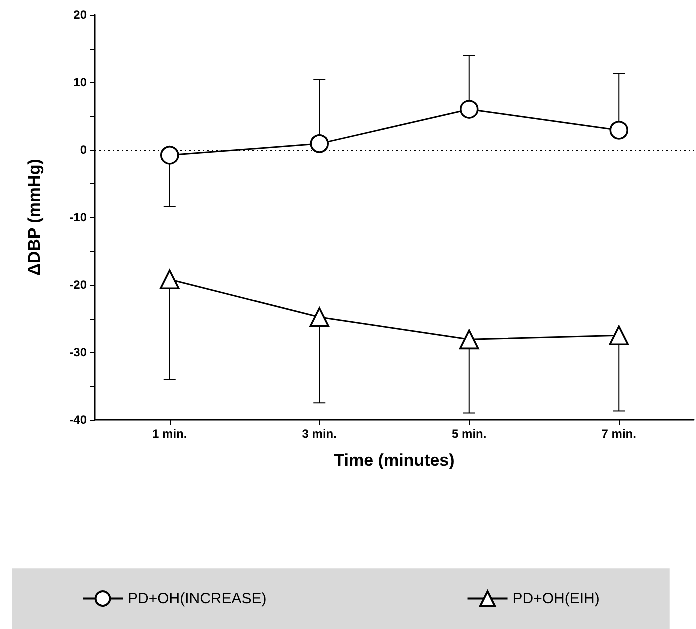 The image size is (696, 629). I want to click on y-tick-label: 0, so click(84, 150).